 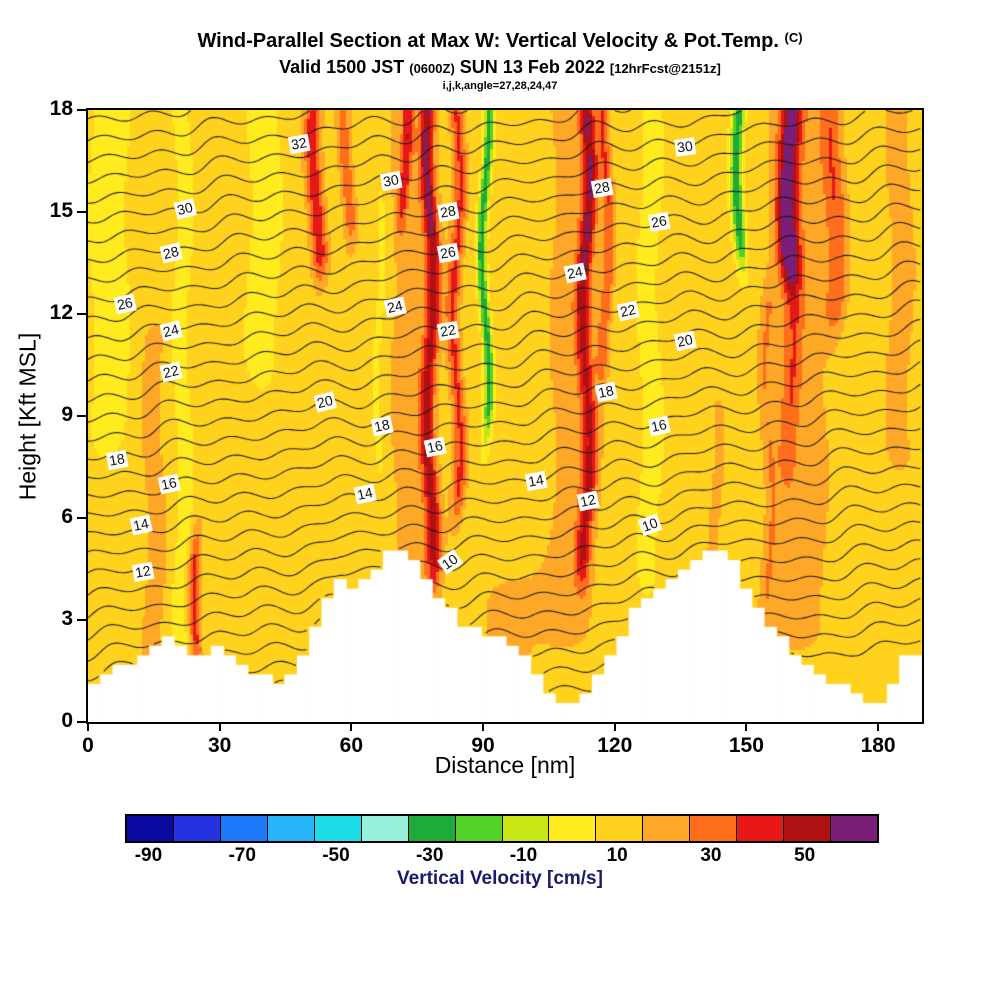 I want to click on colorbar-tick-label: -10, so click(x=523, y=855).